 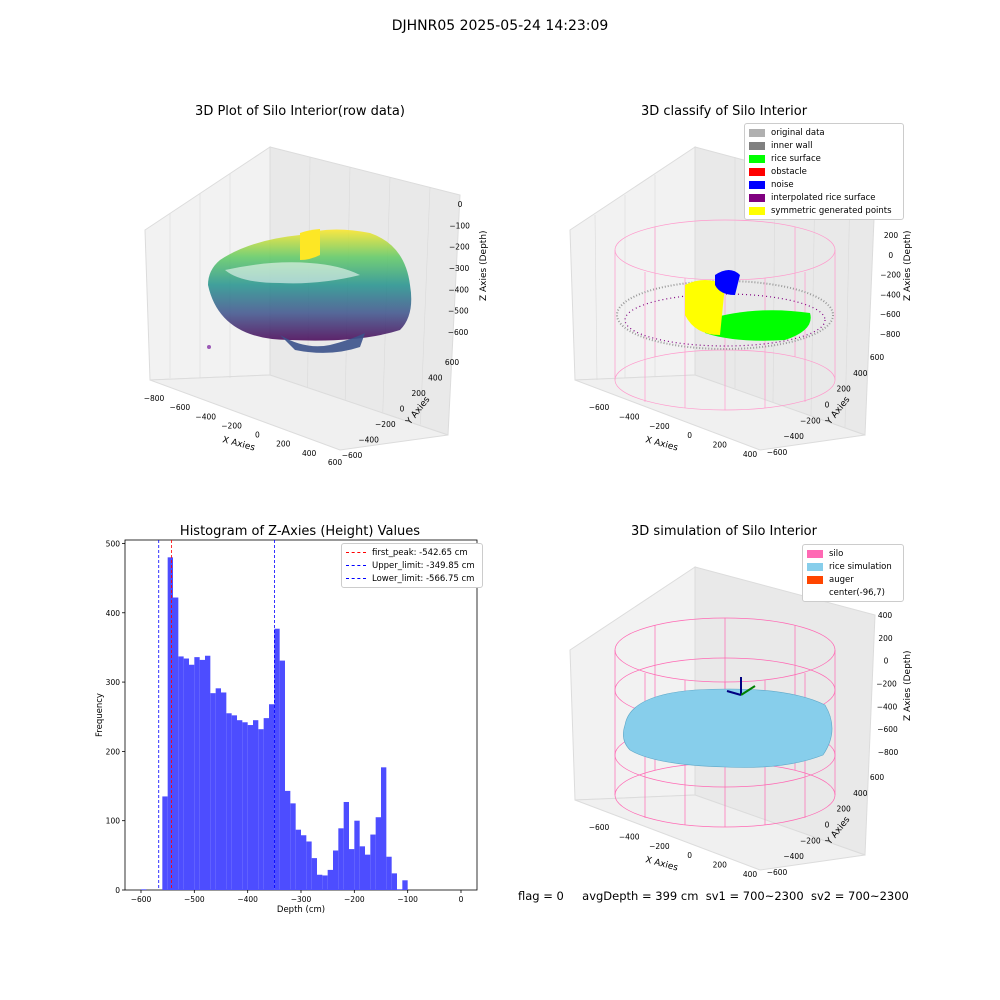 What do you see at coordinates (194, 899) in the screenshot?
I see `x-tick-label: −500` at bounding box center [194, 899].